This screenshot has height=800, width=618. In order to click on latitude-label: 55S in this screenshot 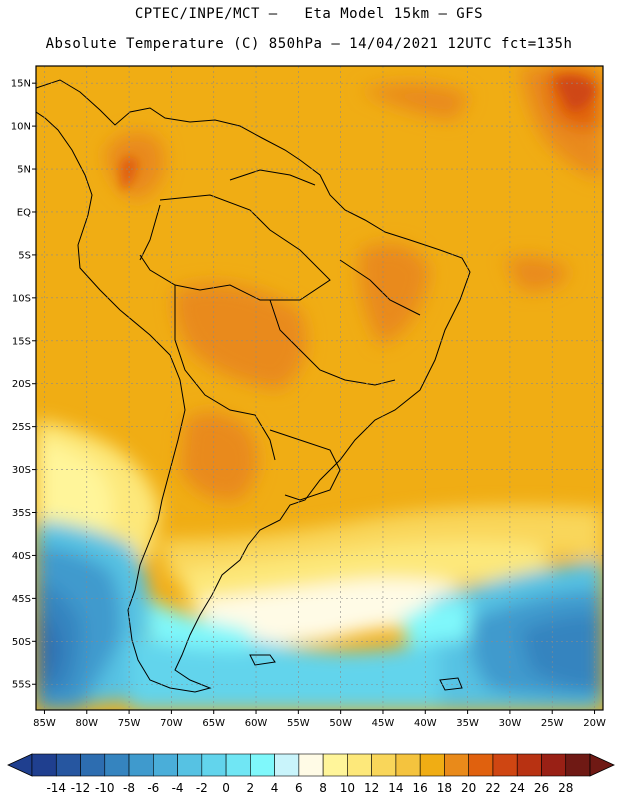, I will do `click(21, 685)`.